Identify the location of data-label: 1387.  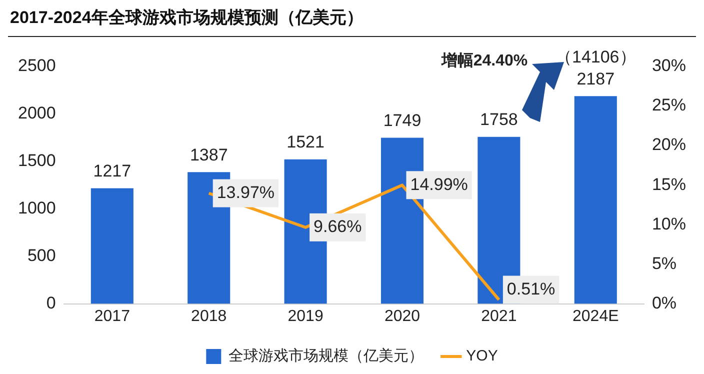
(209, 154).